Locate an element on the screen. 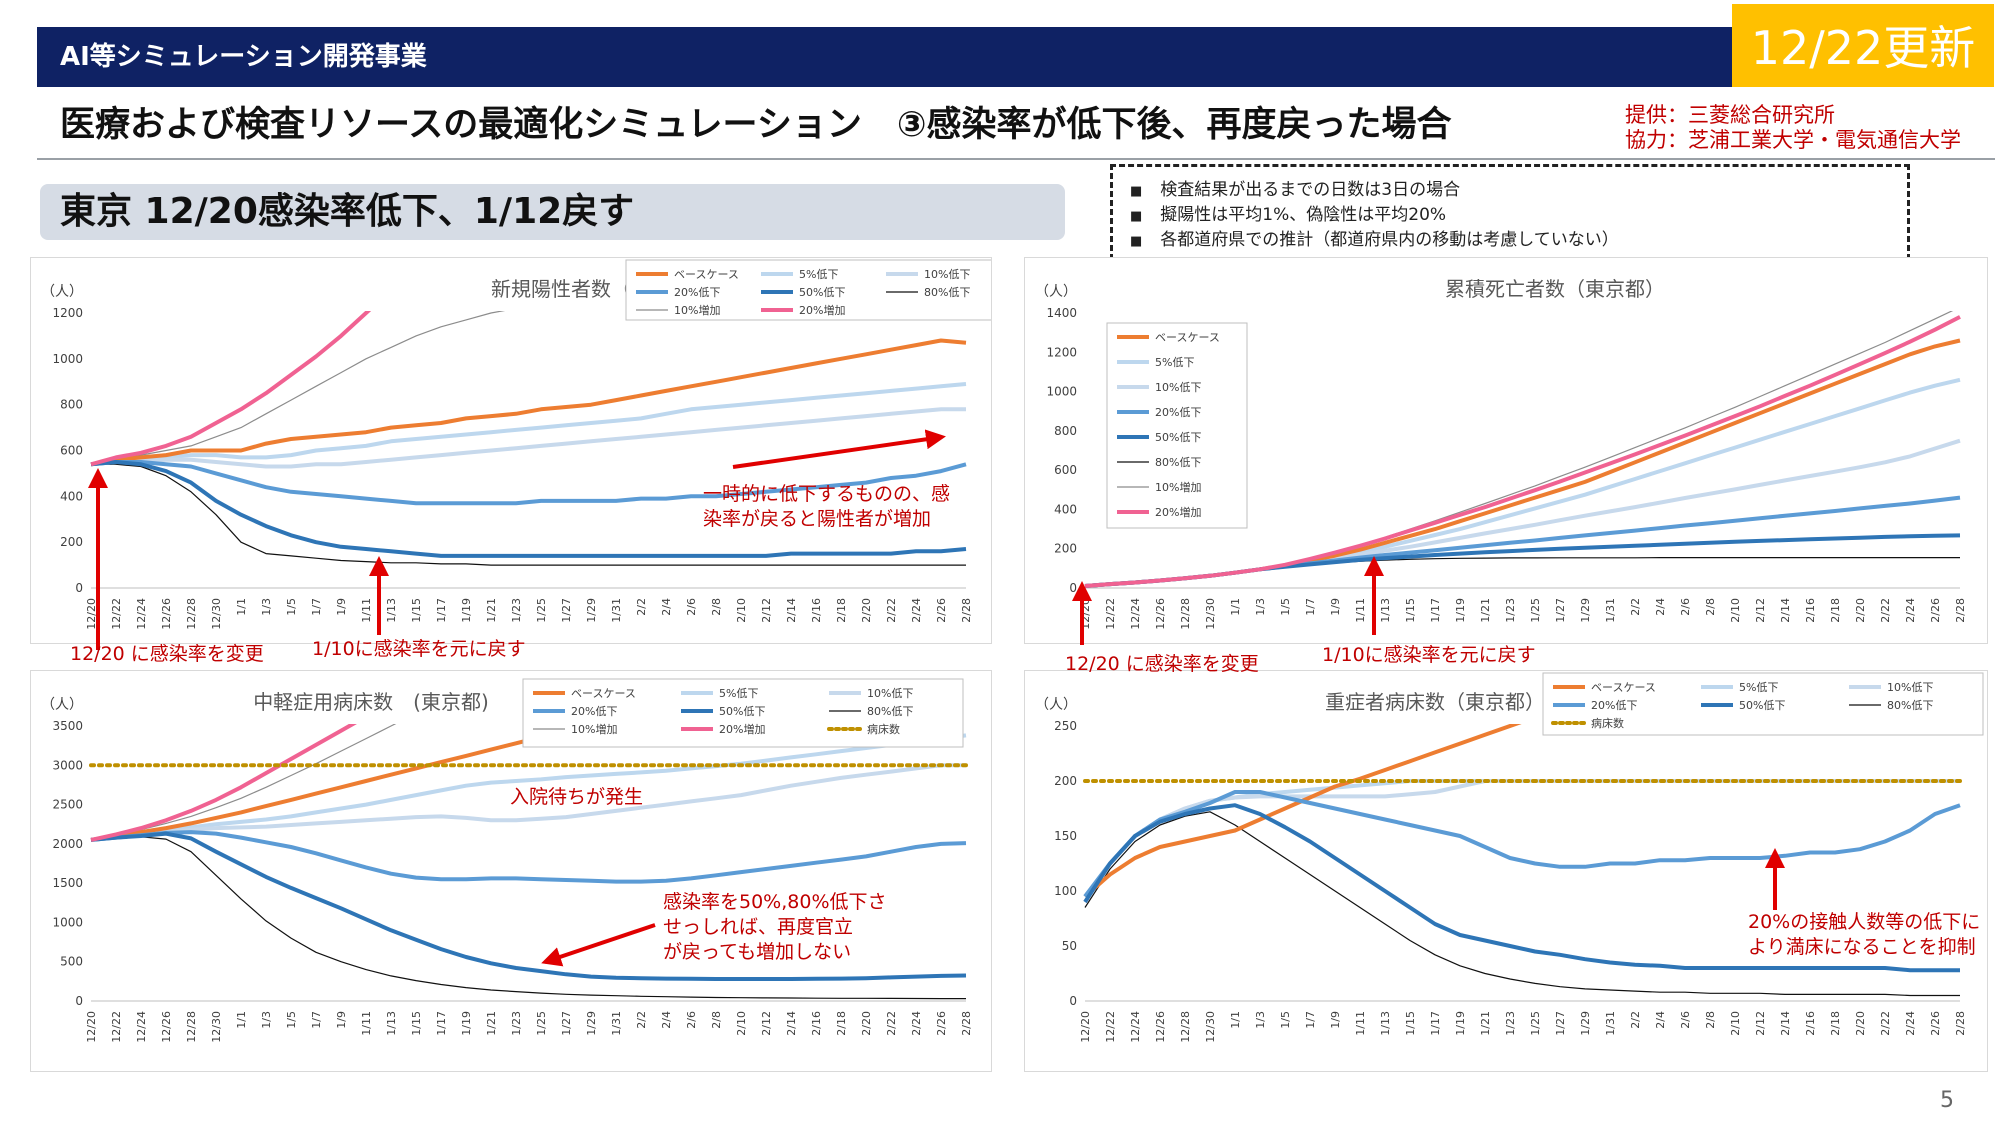 Image resolution: width=2000 pixels, height=1125 pixels. y-tick-label: 1000 is located at coordinates (1061, 392).